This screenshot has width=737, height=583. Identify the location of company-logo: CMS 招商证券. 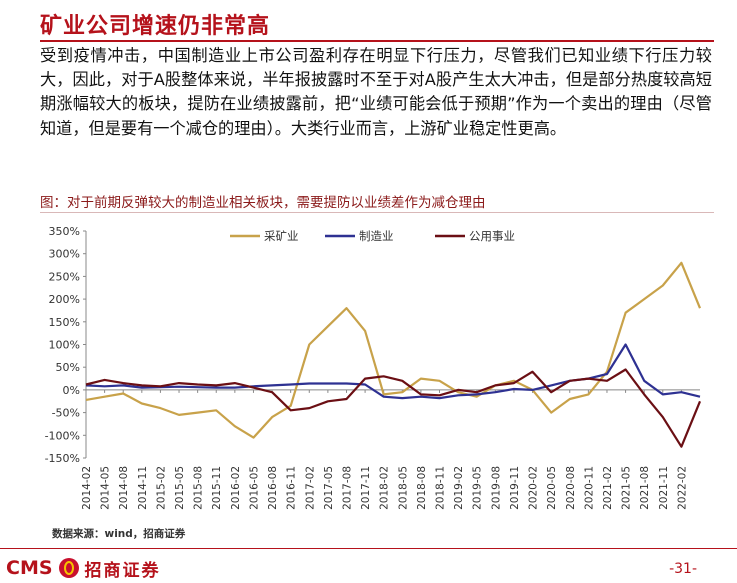
(83, 568).